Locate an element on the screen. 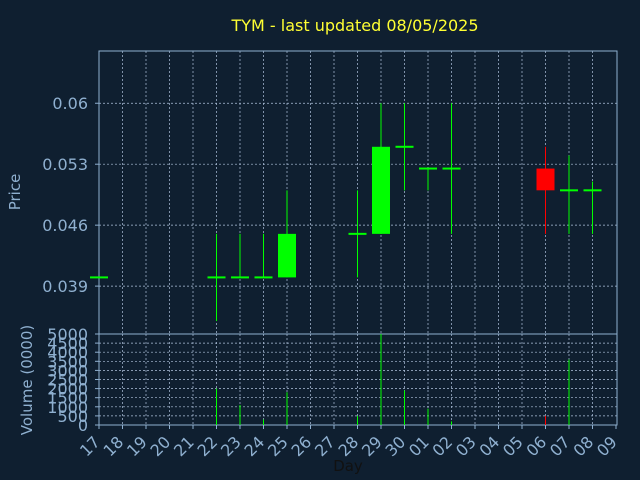 This screenshot has height=480, width=640. chart-title: TYM - last updated 08/05/2025 is located at coordinates (354, 25).